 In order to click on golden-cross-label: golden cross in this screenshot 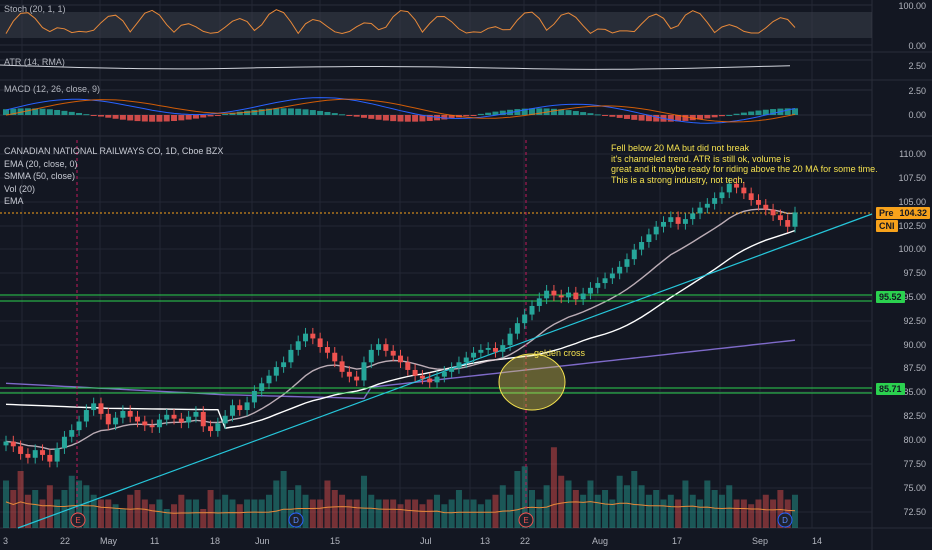, I will do `click(560, 353)`.